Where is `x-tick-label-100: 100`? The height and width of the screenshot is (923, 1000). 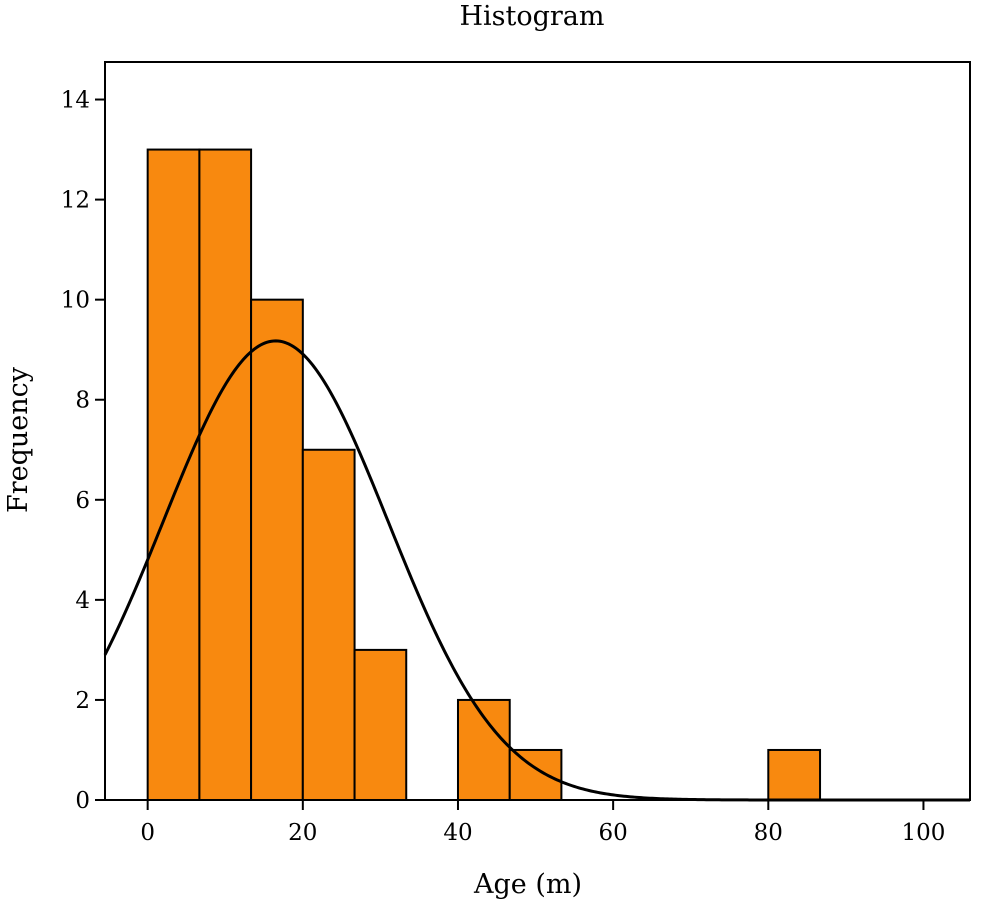 x-tick-label-100: 100 is located at coordinates (923, 833).